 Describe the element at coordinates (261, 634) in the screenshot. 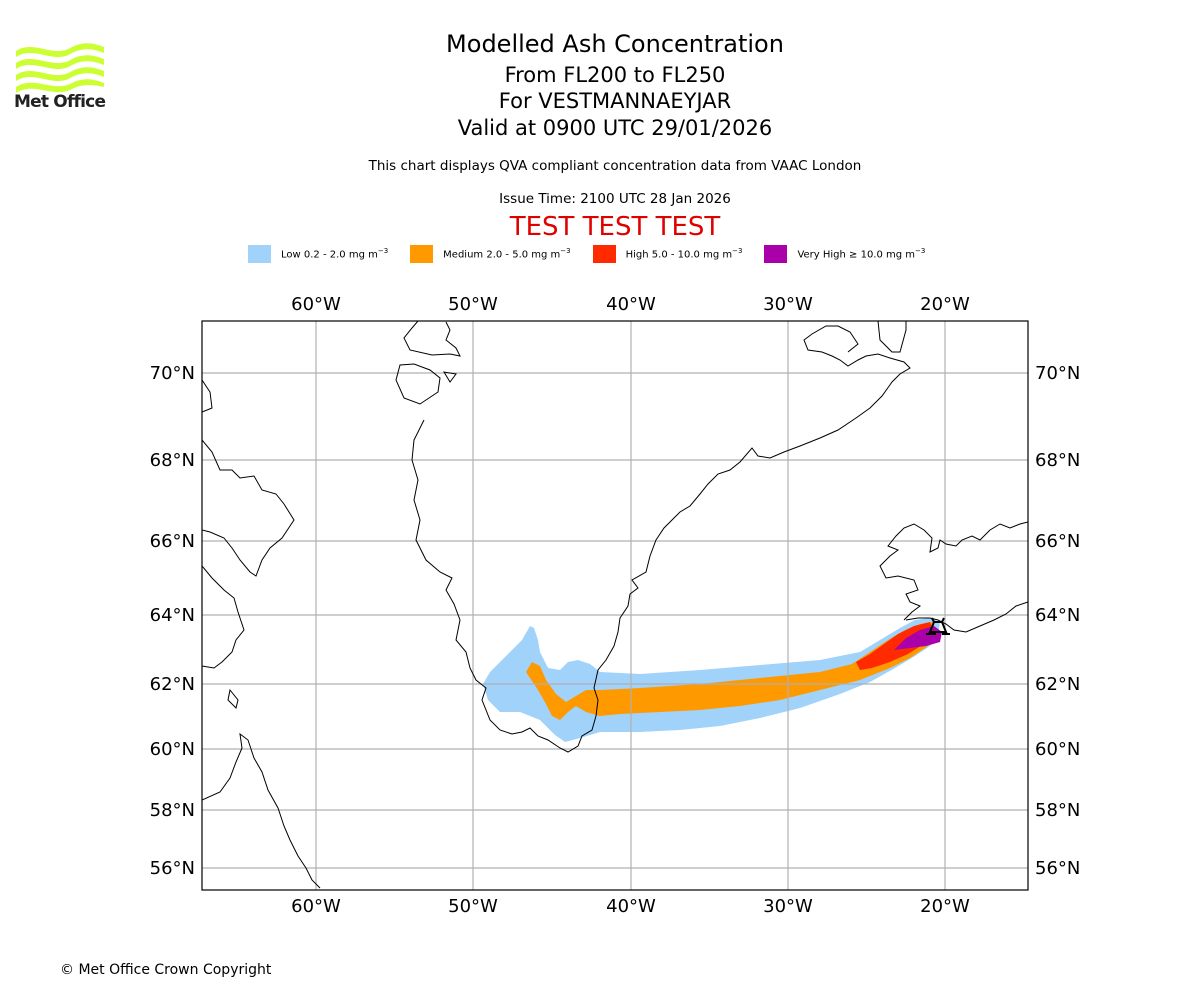

I see `coastline-baffin` at that location.